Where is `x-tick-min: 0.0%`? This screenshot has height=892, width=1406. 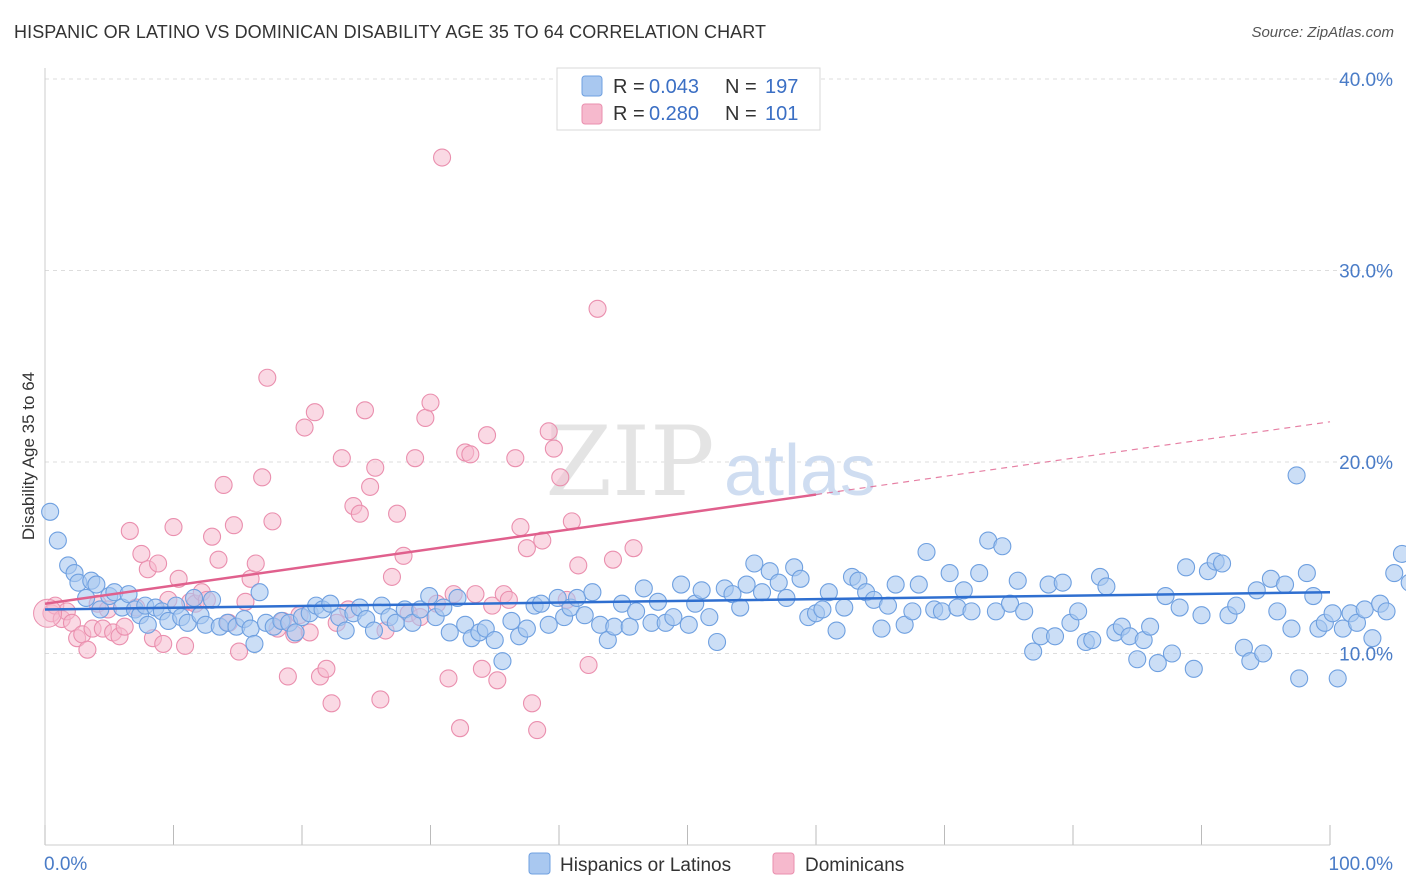
x-tick-min: 0.0% is located at coordinates (65, 864).